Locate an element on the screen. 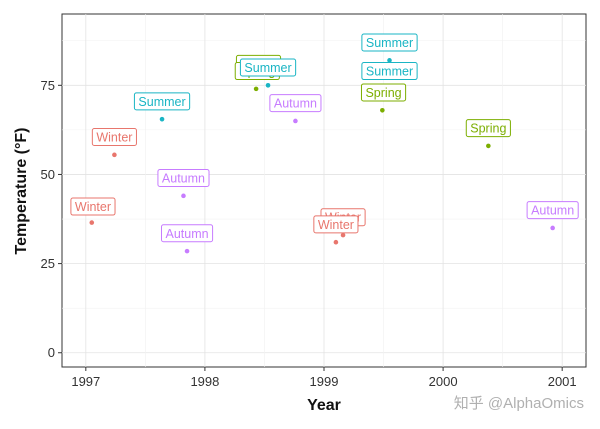 This screenshot has width=600, height=429. y-tick-label: 25 is located at coordinates (48, 263).